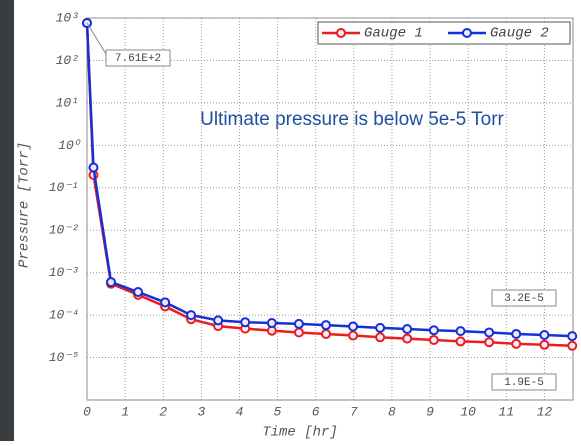 The height and width of the screenshot is (446, 581). Describe the element at coordinates (352, 119) in the screenshot. I see `note: Ultimate pressure is below 5e-5 Torr` at that location.